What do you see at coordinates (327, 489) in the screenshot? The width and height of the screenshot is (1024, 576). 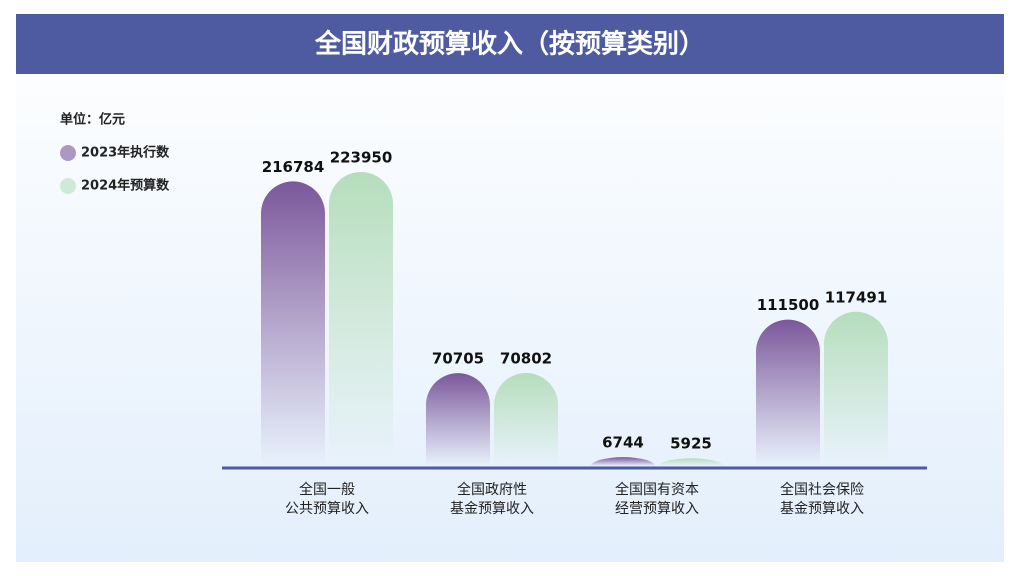 I see `x-tick-label: 全国一般` at bounding box center [327, 489].